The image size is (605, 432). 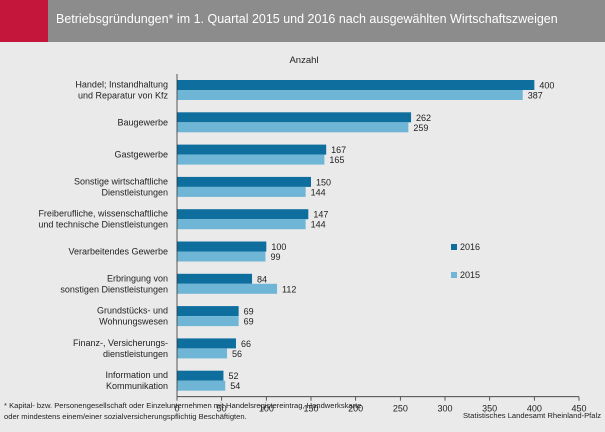 What do you see at coordinates (336, 160) in the screenshot?
I see `bar-value-label: 165` at bounding box center [336, 160].